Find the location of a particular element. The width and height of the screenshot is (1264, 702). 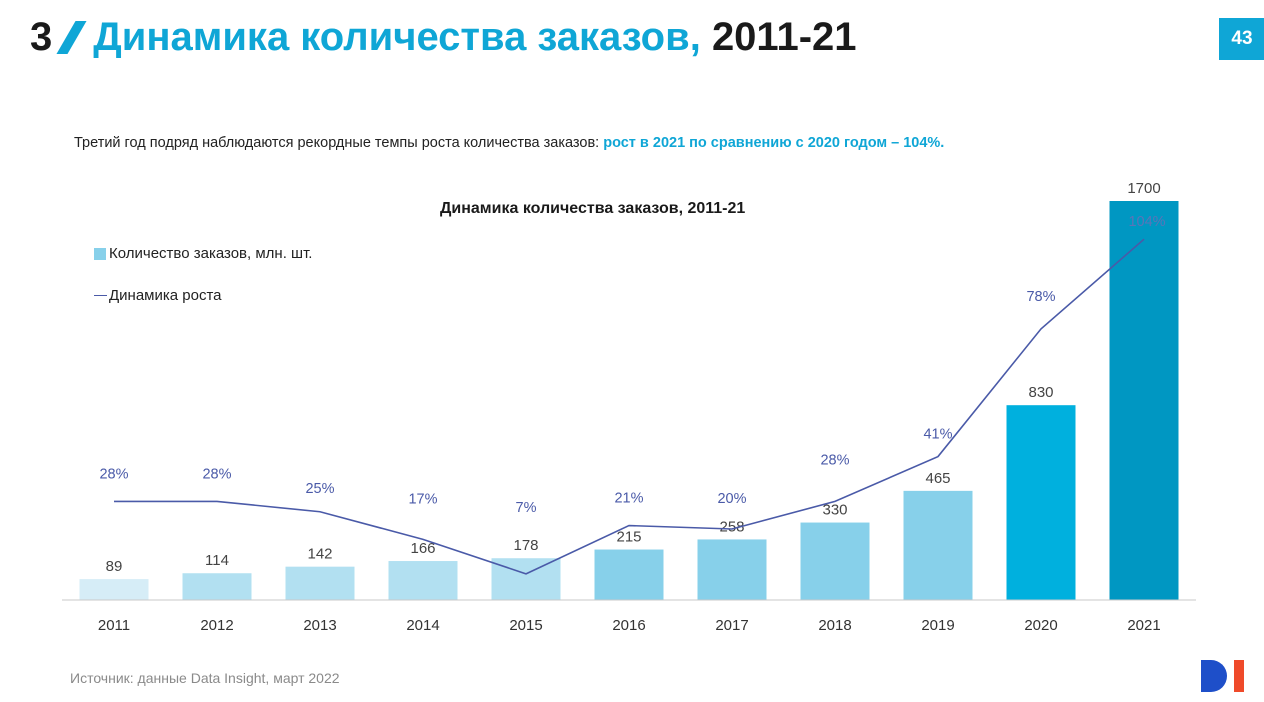

x-tick-label-2011: 2011 is located at coordinates (114, 625).